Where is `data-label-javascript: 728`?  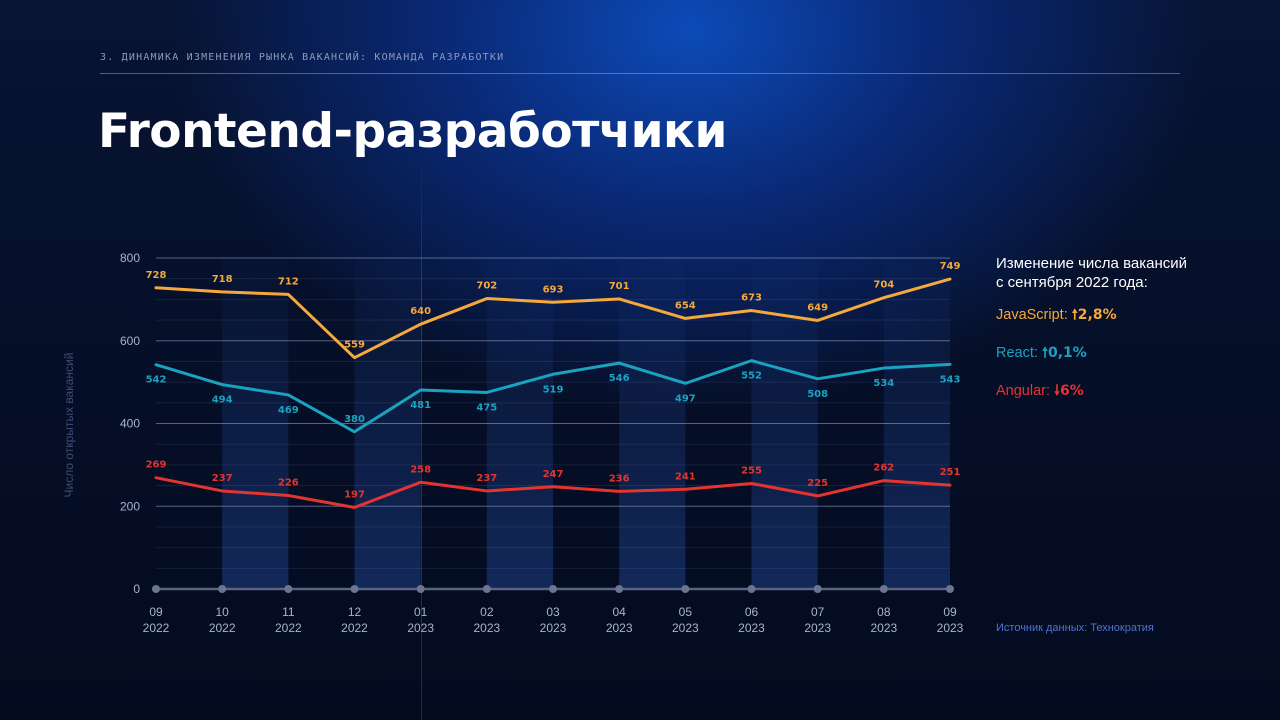 data-label-javascript: 728 is located at coordinates (156, 275).